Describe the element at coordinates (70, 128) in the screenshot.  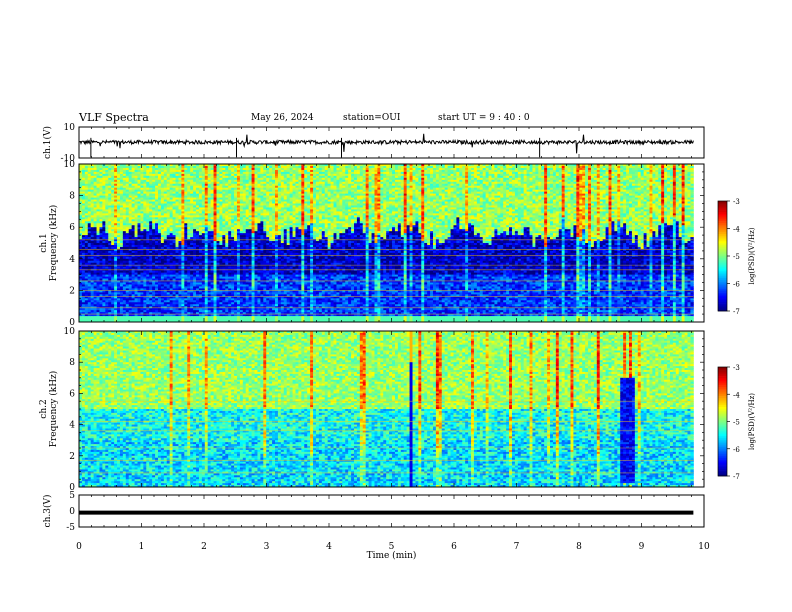
I see `y-tick-label: 10` at that location.